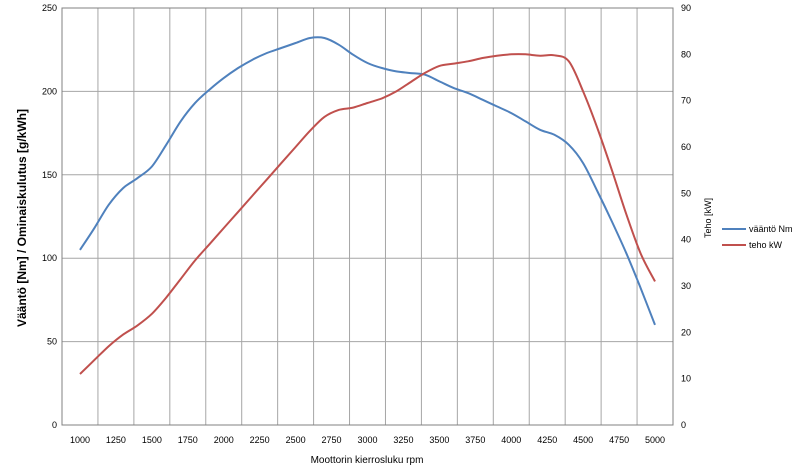 This screenshot has height=475, width=800. Describe the element at coordinates (771, 229) in the screenshot. I see `legend-label: vääntö Nm` at that location.